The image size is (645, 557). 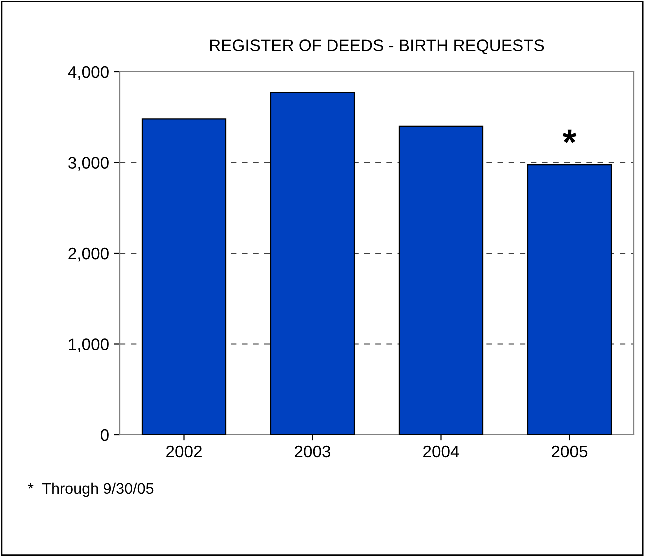 I want to click on y-tick-label: 3,000, so click(x=88, y=164).